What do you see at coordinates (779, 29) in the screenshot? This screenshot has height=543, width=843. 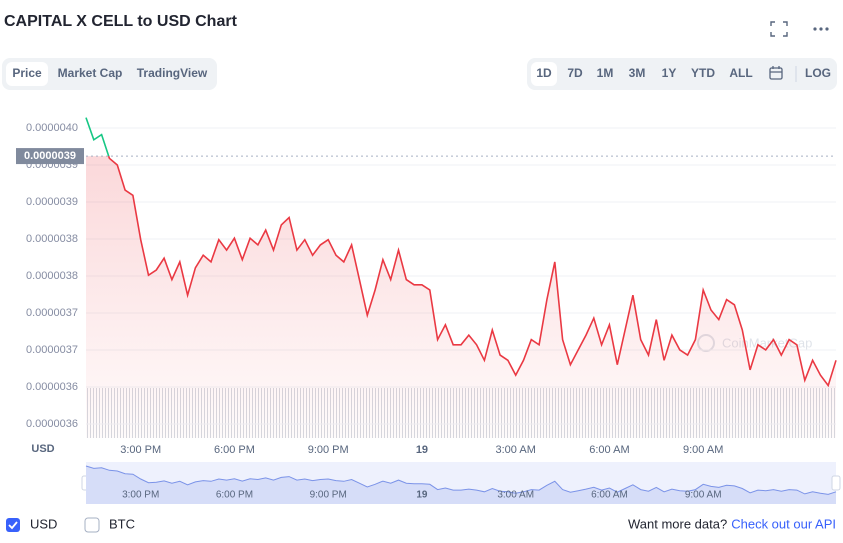 I see `fullscreen-icon` at bounding box center [779, 29].